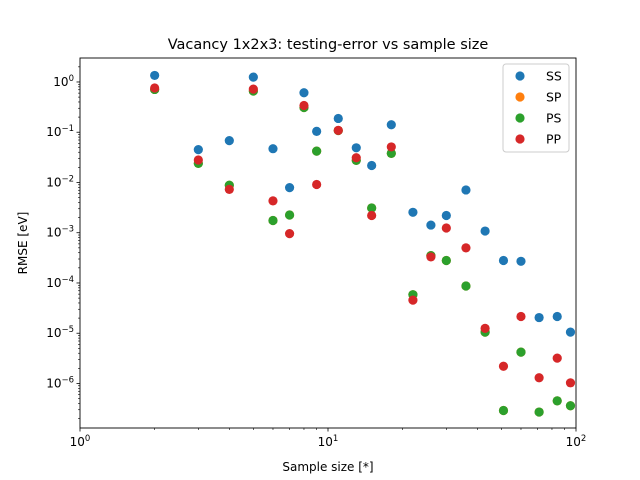 The height and width of the screenshot is (480, 640). Describe the element at coordinates (60, 131) in the screenshot. I see `y-tick-label: 10⁻¹` at that location.